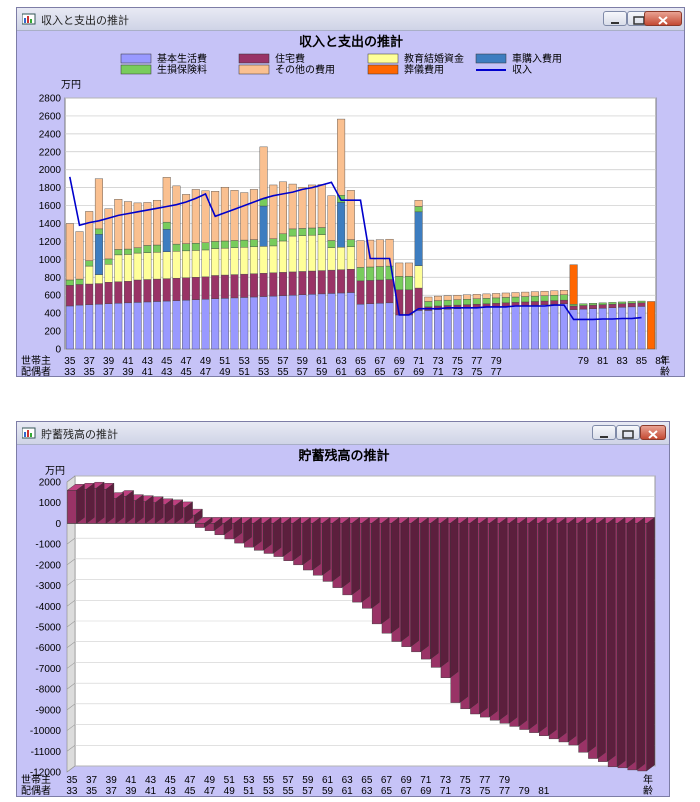  What do you see at coordinates (424, 69) in the screenshot?
I see `legend-label: 葬儀費用` at bounding box center [424, 69].